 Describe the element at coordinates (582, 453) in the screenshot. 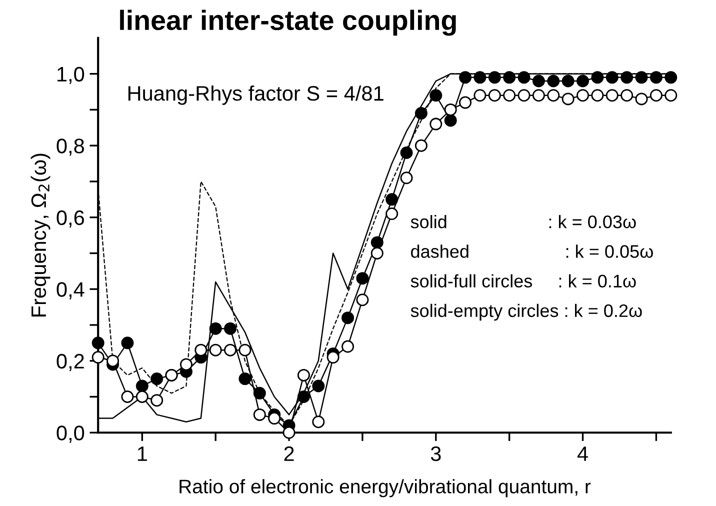

I see `x-tick-label: 4` at that location.